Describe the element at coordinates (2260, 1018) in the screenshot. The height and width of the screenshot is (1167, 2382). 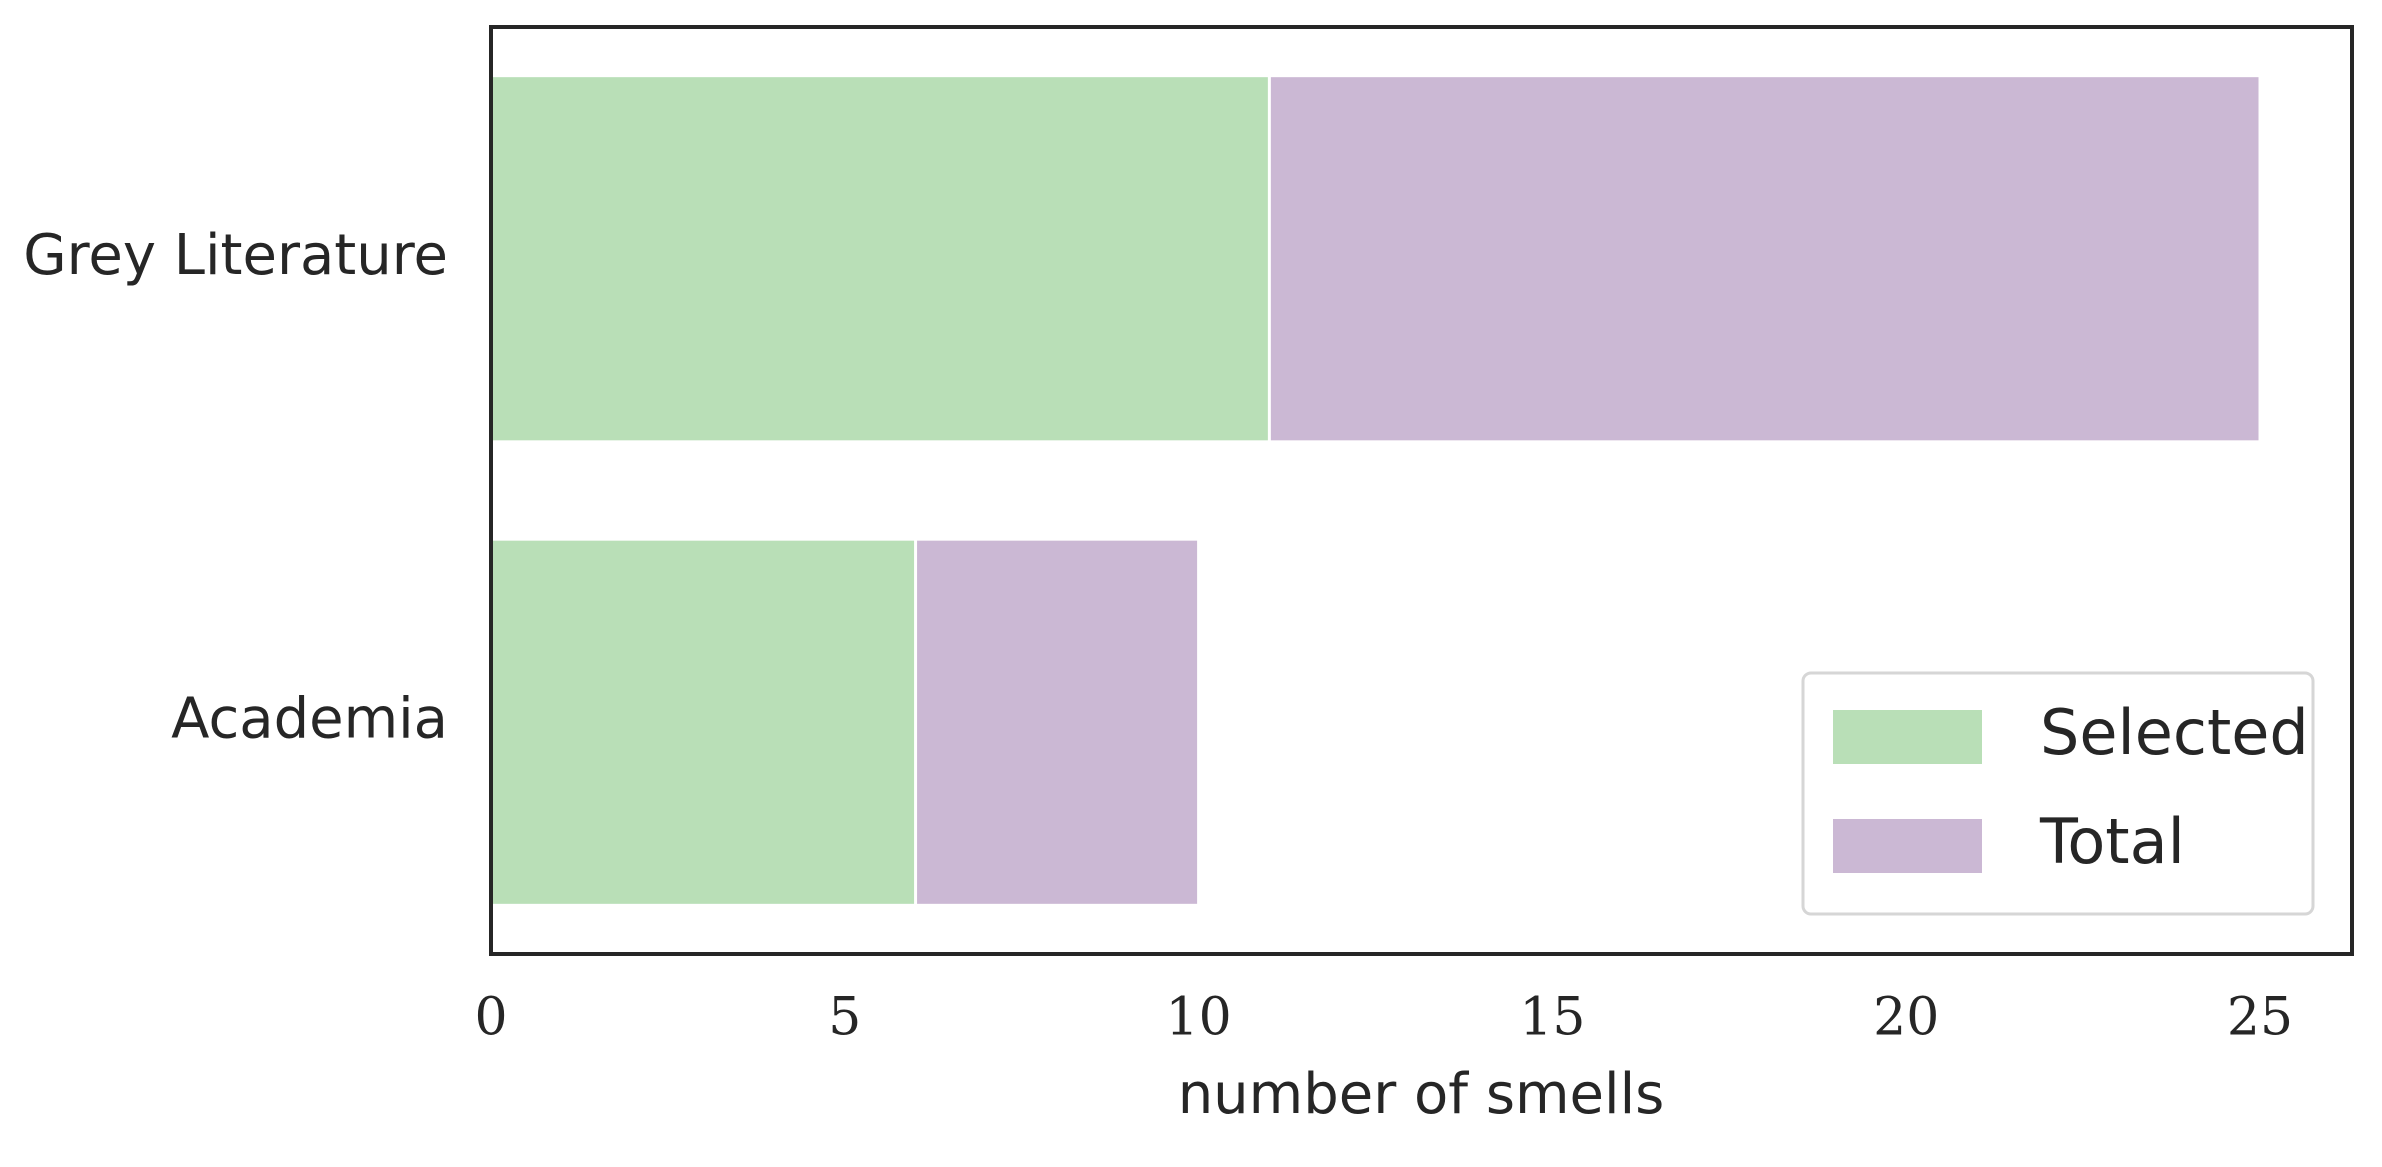
I see `x-tick-label: 25` at that location.